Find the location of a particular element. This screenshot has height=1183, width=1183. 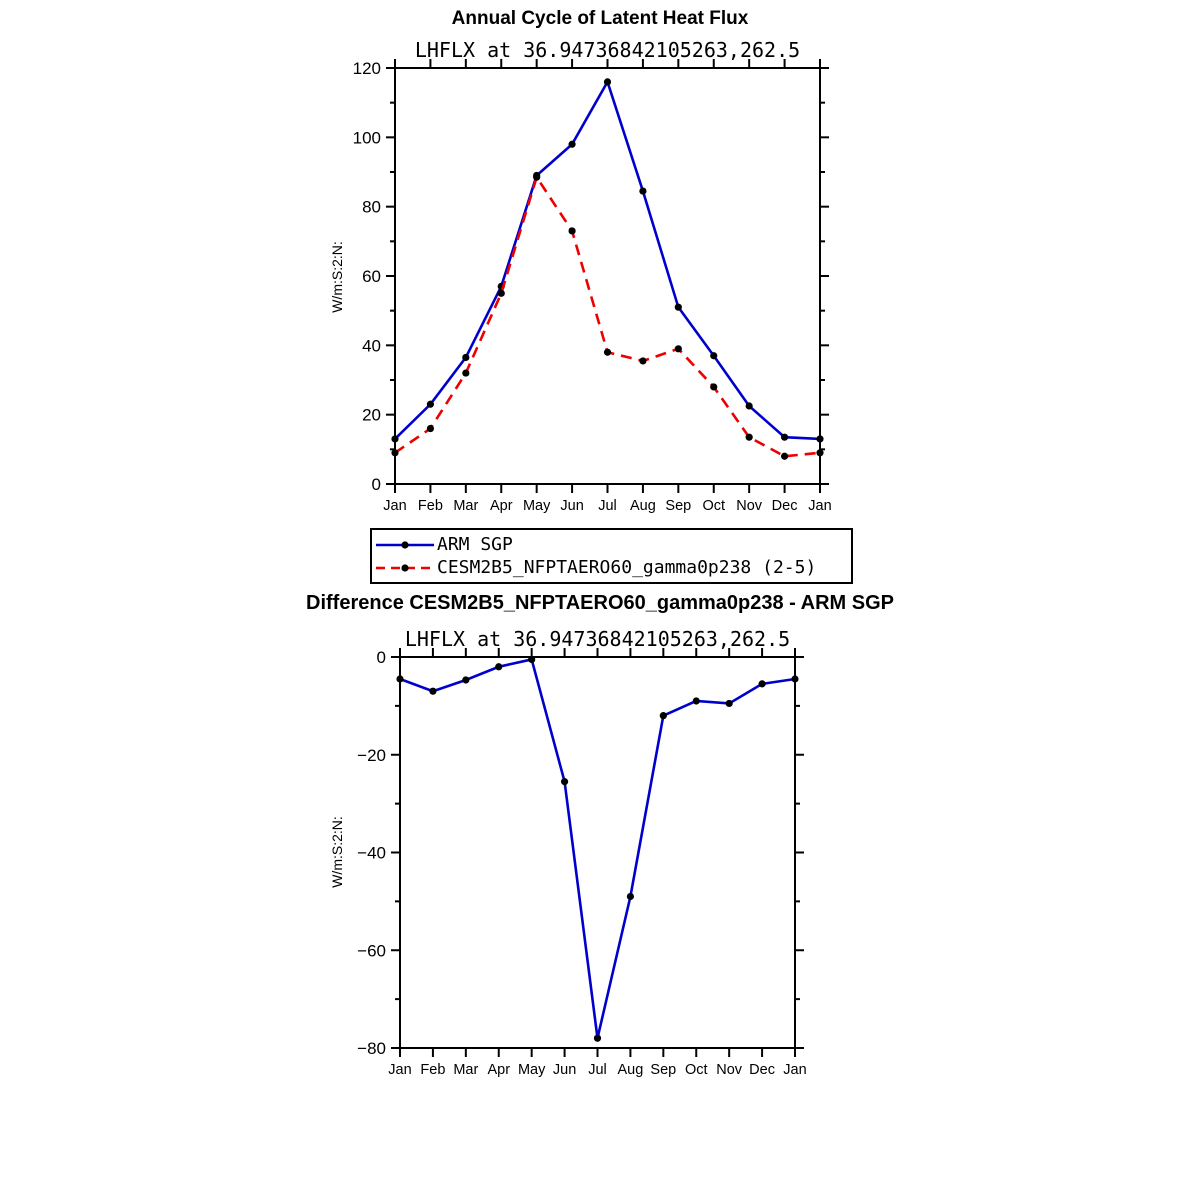

y-tick-label: −40 is located at coordinates (371, 853).